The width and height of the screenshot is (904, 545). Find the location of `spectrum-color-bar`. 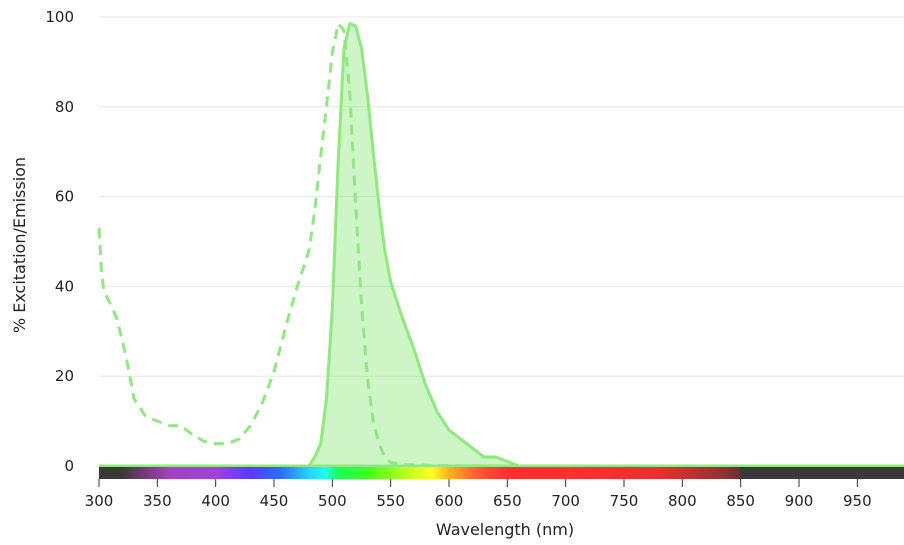

spectrum-color-bar is located at coordinates (501, 473).